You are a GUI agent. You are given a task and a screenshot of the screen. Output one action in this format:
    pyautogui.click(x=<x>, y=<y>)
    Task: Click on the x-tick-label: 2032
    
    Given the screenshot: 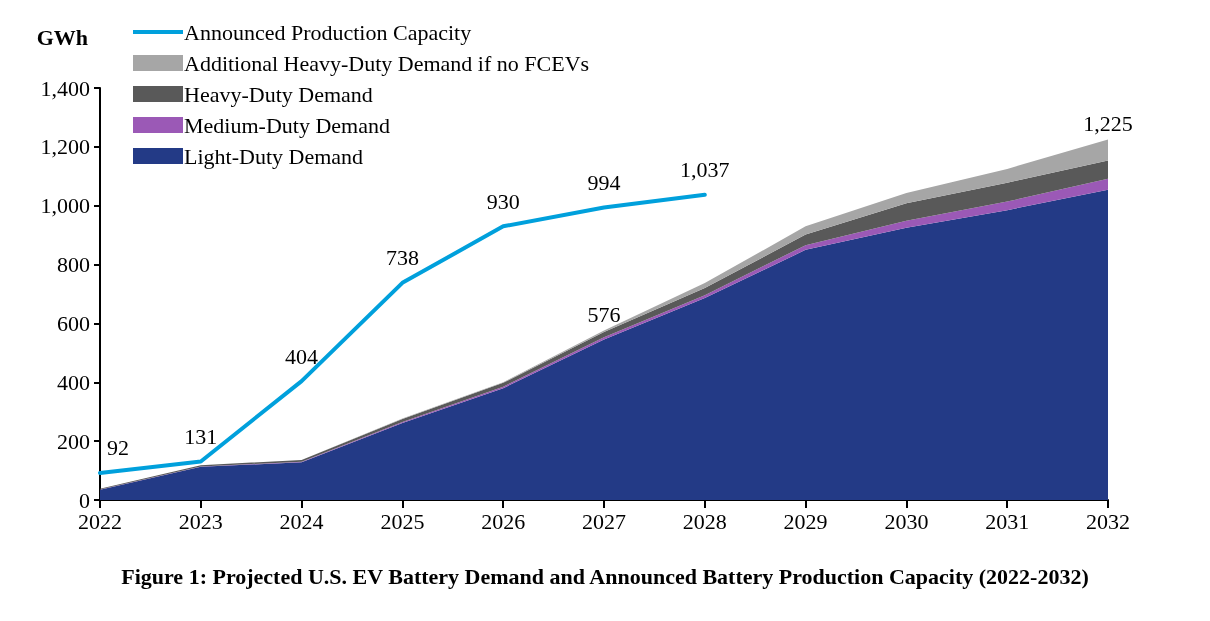 What is the action you would take?
    pyautogui.click(x=1108, y=521)
    